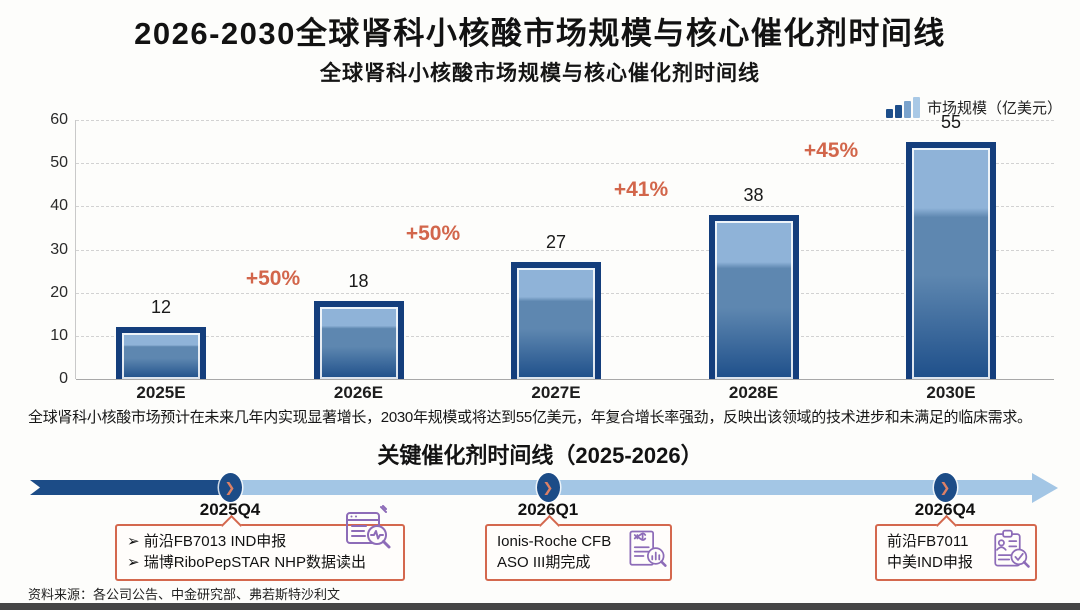 The image size is (1080, 610). I want to click on callout-box: ➢ 前沿FB7013 IND申报 ➢ 瑞博RiboPepSTAR NHP数据读出, so click(260, 547).